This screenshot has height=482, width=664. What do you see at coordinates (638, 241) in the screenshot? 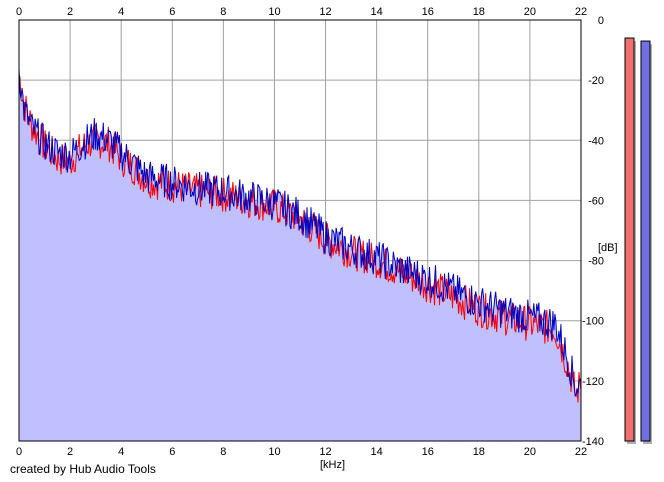
I see `level-meters` at bounding box center [638, 241].